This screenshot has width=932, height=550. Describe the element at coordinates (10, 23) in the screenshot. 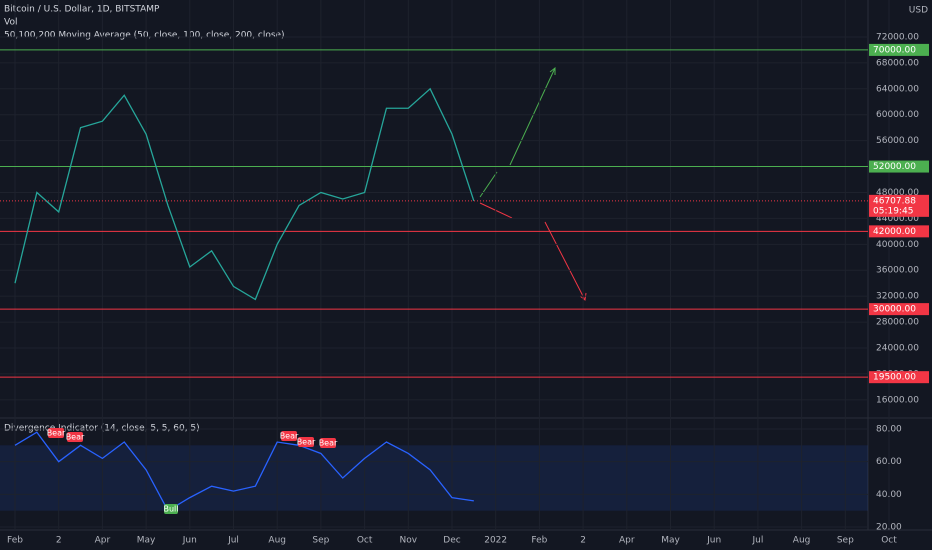

I see `volume-label: Vol` at that location.